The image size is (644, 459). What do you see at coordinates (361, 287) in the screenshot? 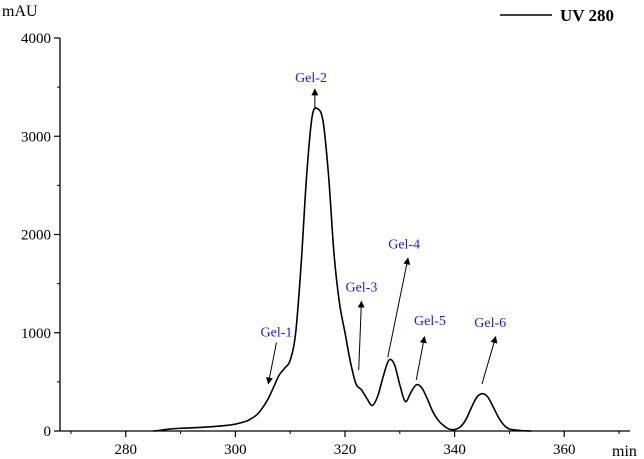
I see `annotation-label-gel-3: Gel-3` at bounding box center [361, 287].